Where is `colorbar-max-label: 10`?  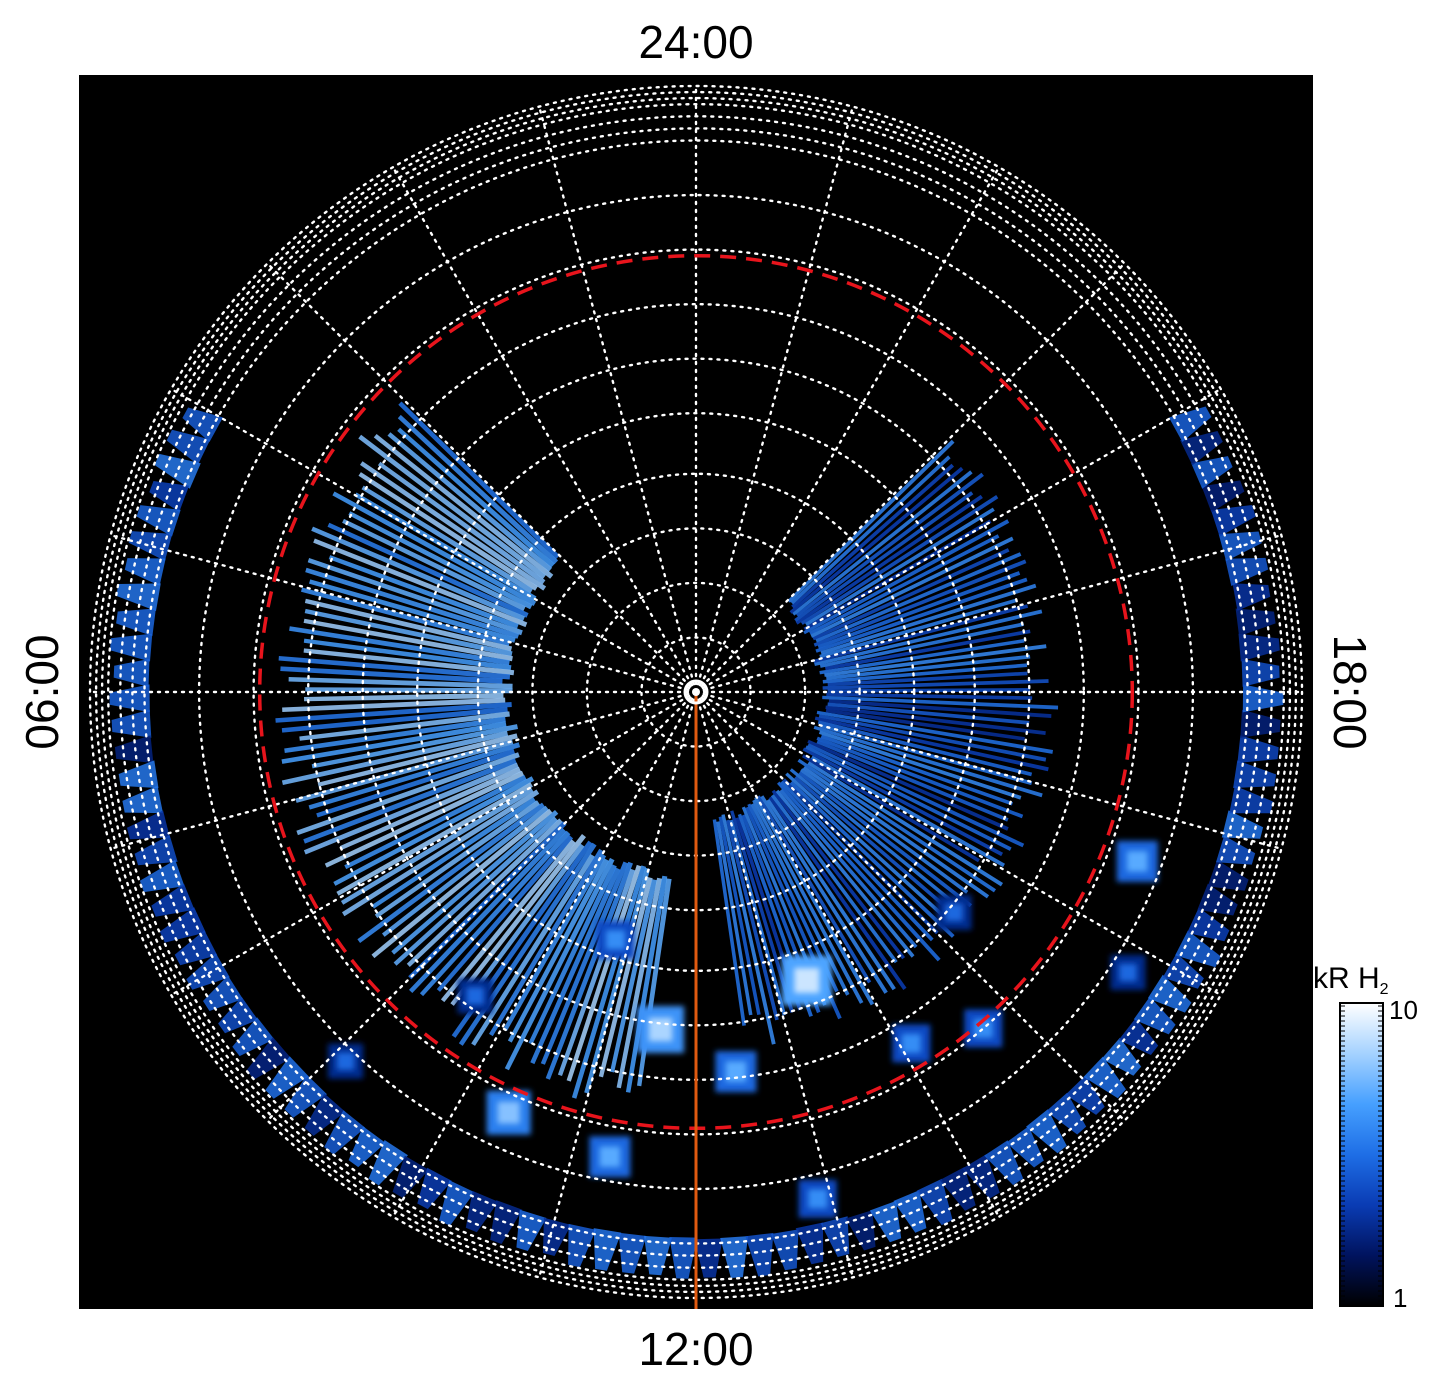 colorbar-max-label: 10 is located at coordinates (1403, 1010).